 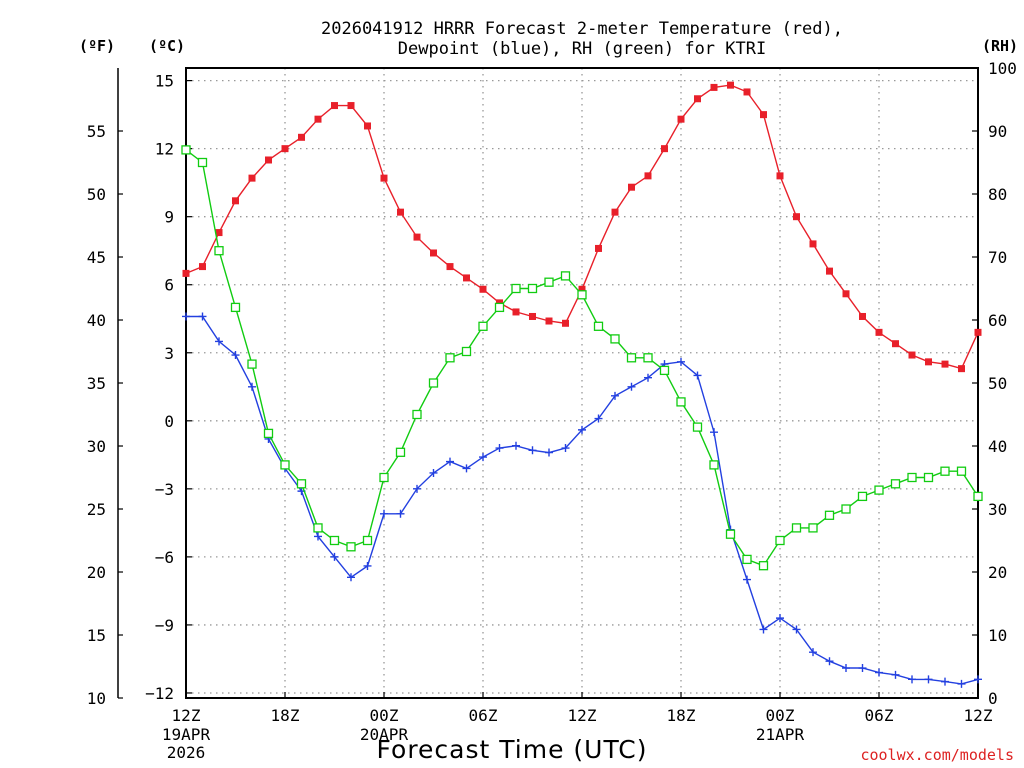 What do you see at coordinates (937, 755) in the screenshot?
I see `credit-link: coolwx.com/models` at bounding box center [937, 755].